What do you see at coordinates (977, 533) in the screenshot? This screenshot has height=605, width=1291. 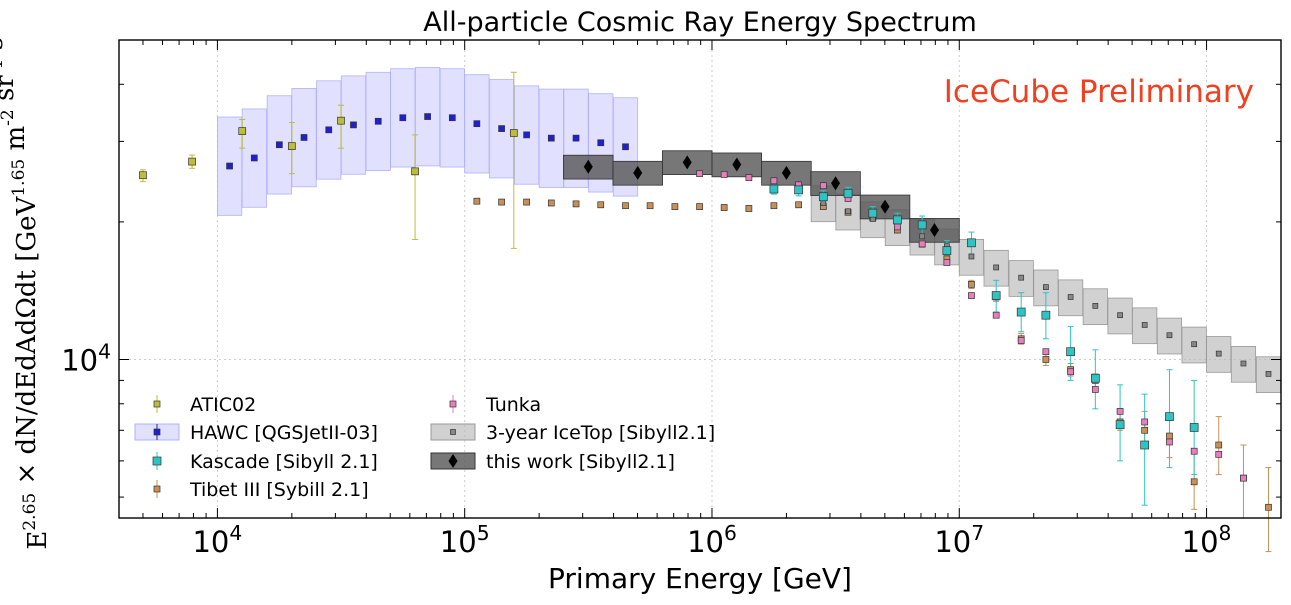 I see `tick-exponent: 7` at bounding box center [977, 533].